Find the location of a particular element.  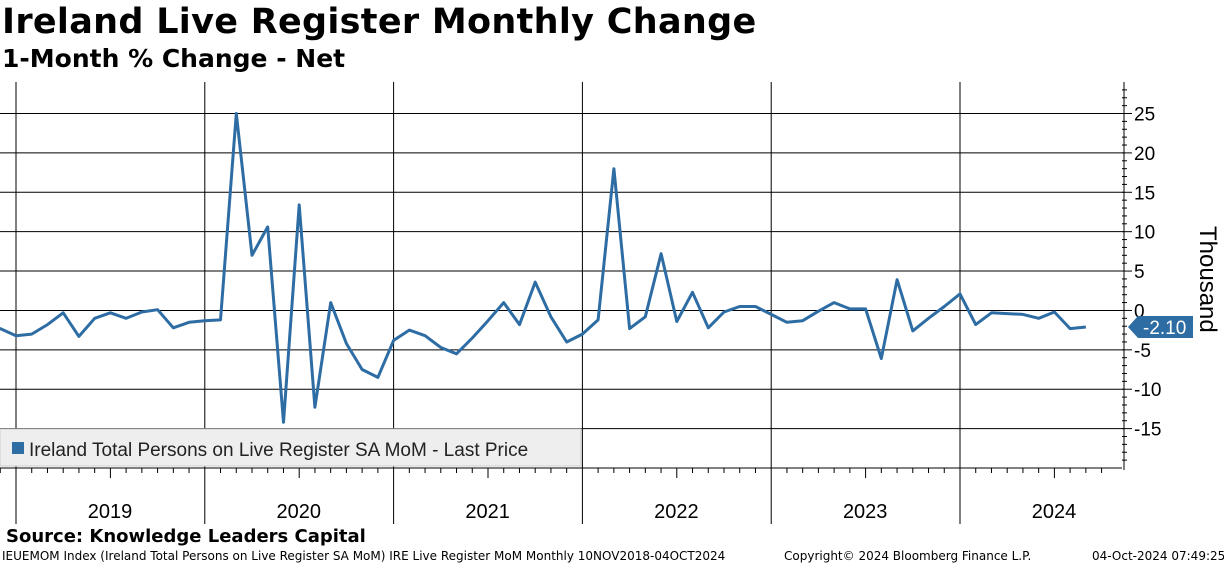

x-year-label: 2023 is located at coordinates (865, 512).